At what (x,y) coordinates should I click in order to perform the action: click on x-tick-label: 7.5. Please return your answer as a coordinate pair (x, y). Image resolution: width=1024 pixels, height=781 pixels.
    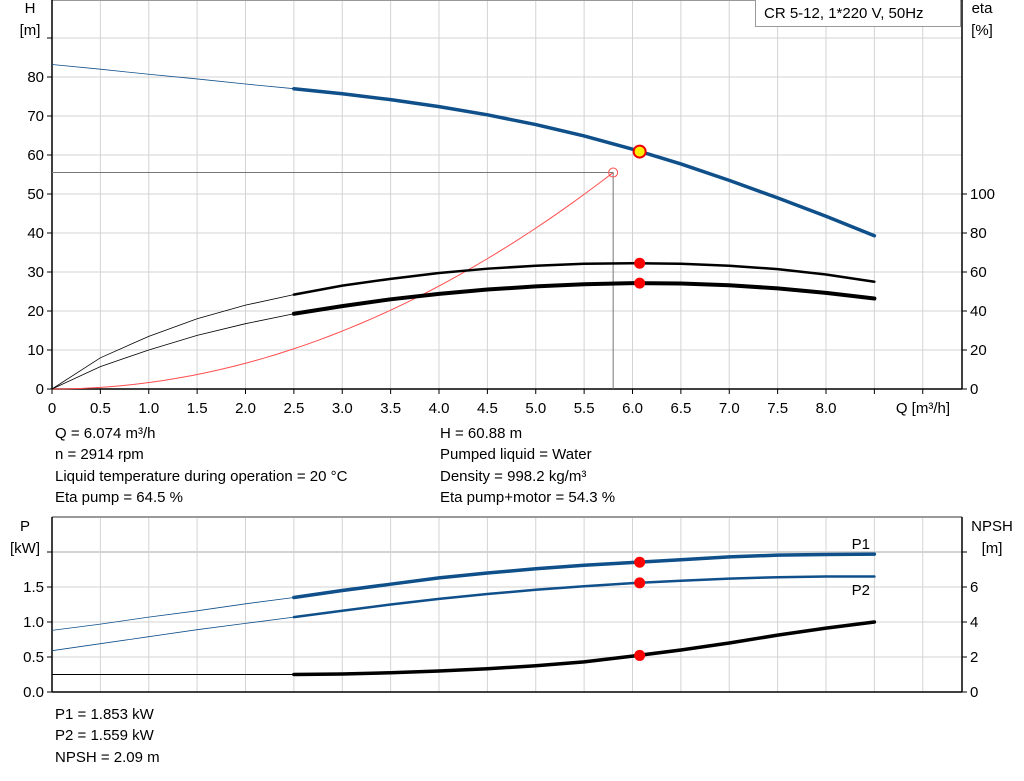
    Looking at the image, I should click on (777, 408).